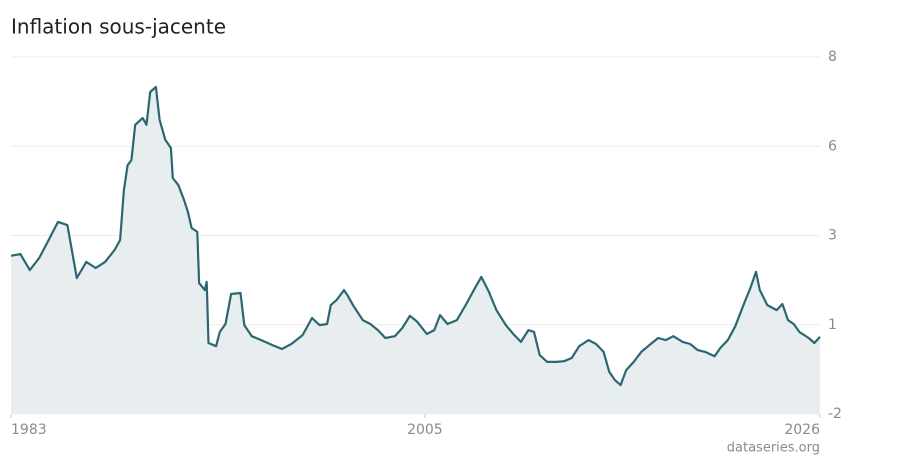  What do you see at coordinates (29, 430) in the screenshot?
I see `x-tick-label: 1983` at bounding box center [29, 430].